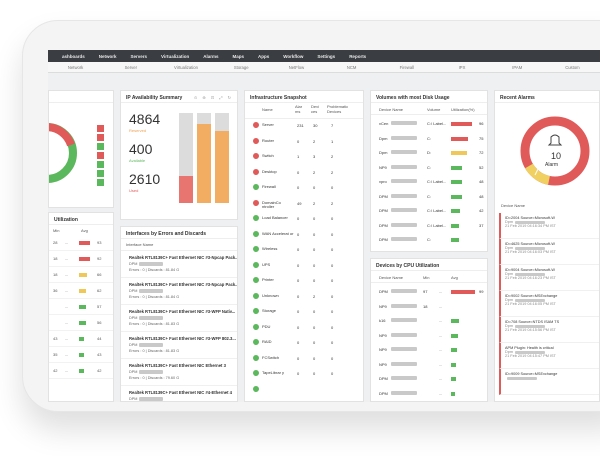  Describe the element at coordinates (81, 275) in the screenshot. I see `table-row: 18... 66` at that location.